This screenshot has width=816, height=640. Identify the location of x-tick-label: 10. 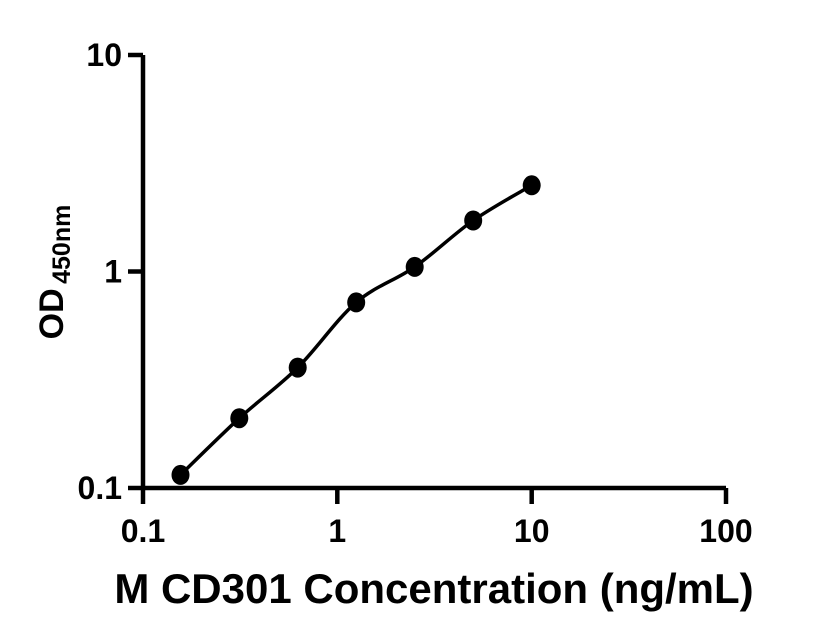
(532, 531).